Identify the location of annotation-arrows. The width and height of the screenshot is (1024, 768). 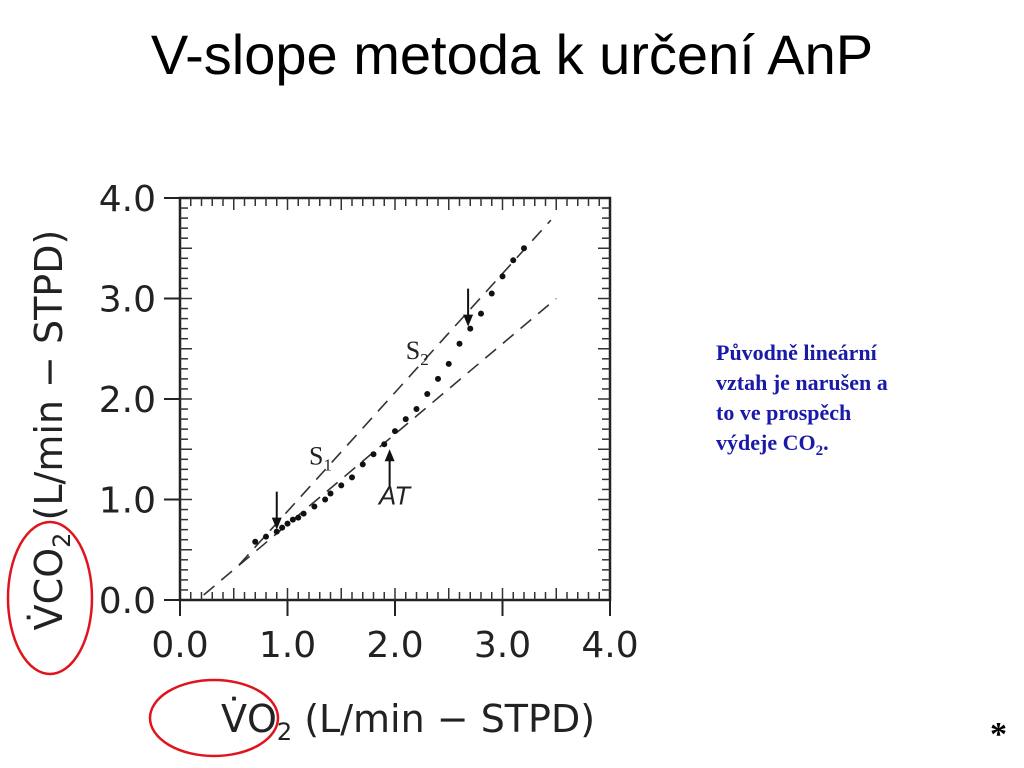
(372, 409).